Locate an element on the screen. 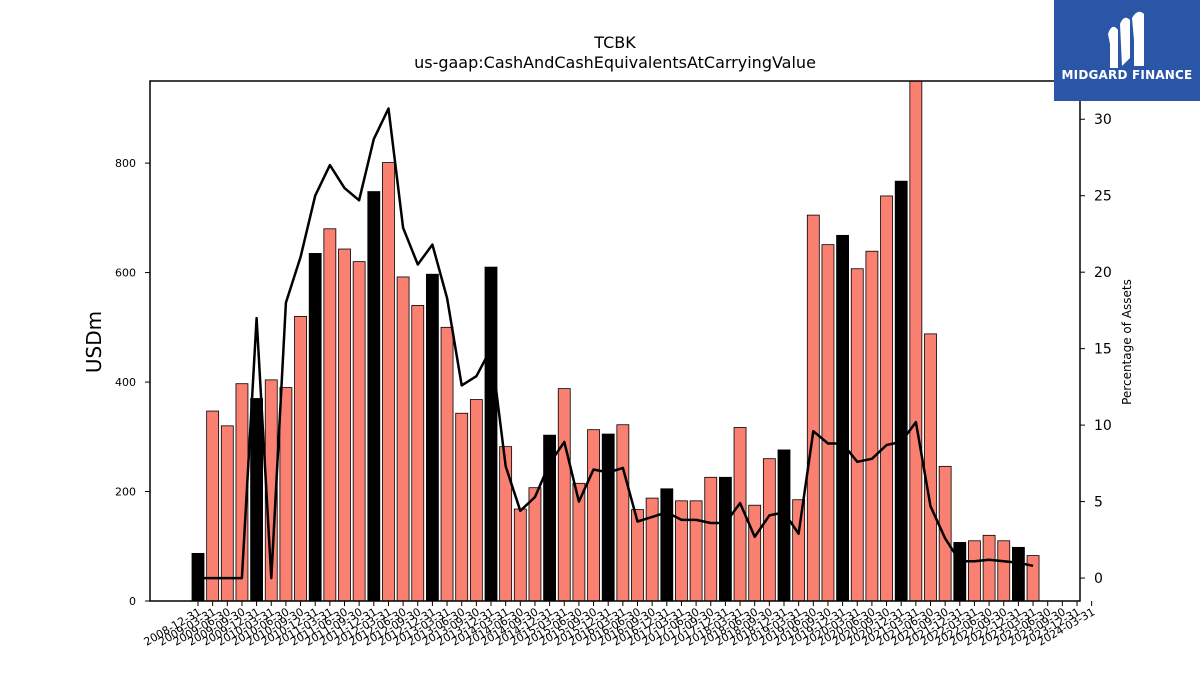  logo-background is located at coordinates (1127, 50).